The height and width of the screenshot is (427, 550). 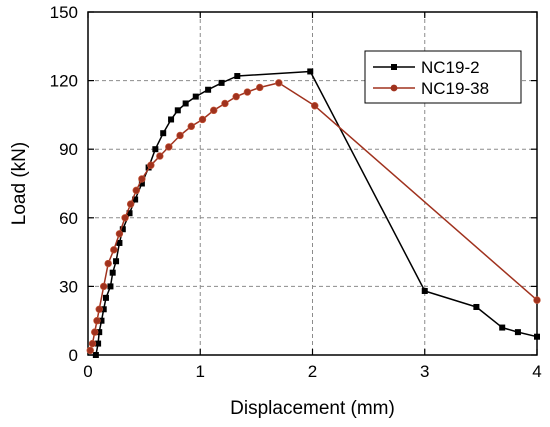 I want to click on y-axis-title: Load (kN), so click(x=19, y=183).